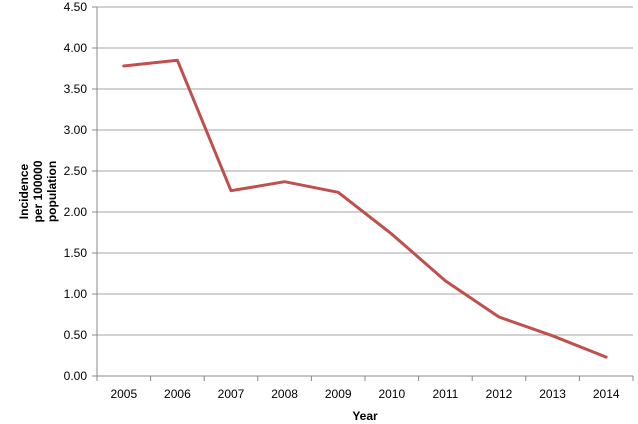 This screenshot has width=638, height=424. I want to click on y-axis-title-line: population, so click(52, 191).